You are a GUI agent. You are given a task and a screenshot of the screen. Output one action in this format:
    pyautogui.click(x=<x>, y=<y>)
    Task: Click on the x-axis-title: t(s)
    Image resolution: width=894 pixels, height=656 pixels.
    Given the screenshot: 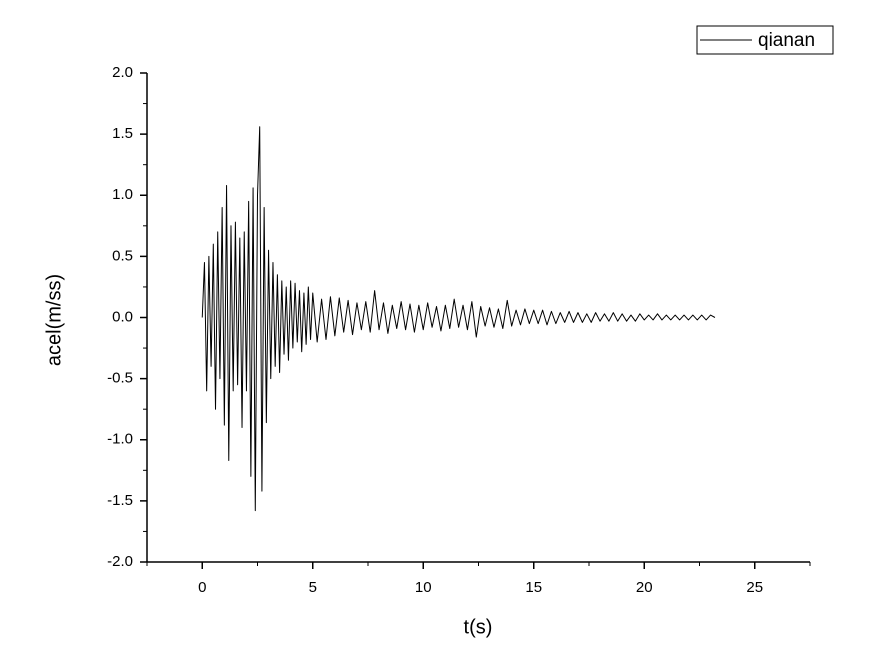 What is the action you would take?
    pyautogui.click(x=478, y=627)
    